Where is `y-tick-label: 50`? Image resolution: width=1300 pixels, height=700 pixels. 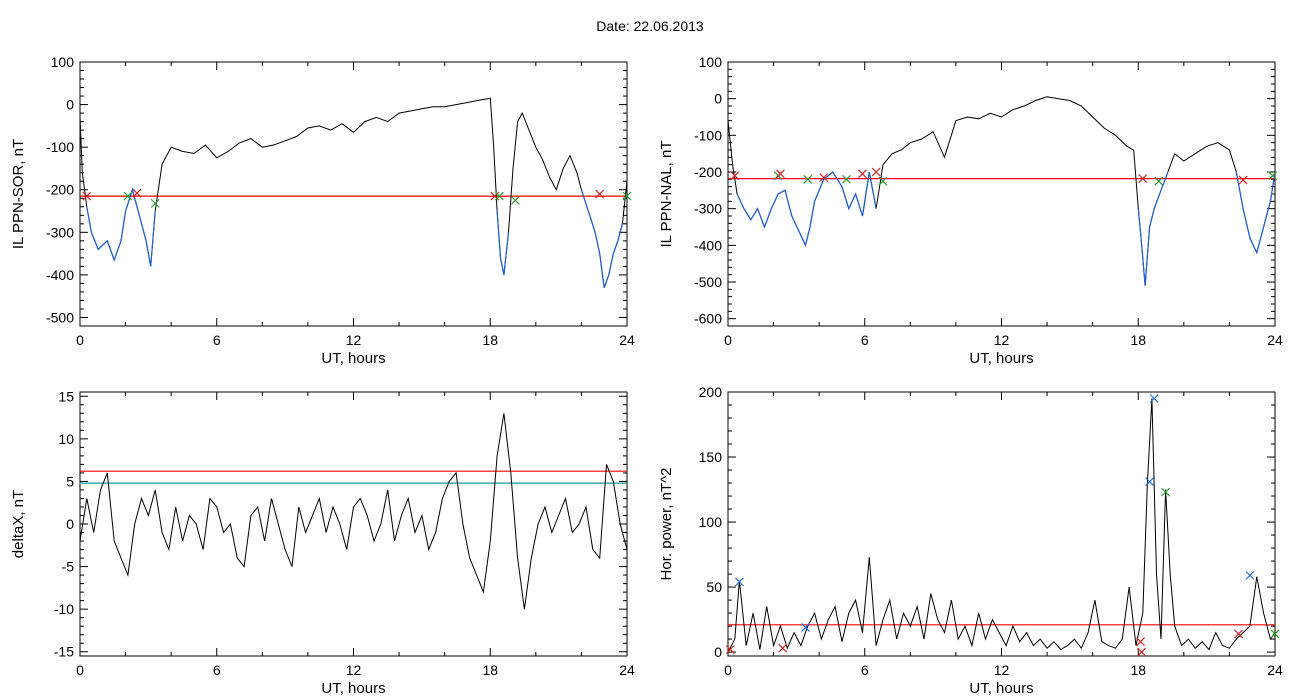
y-tick-label: 50 is located at coordinates (714, 587).